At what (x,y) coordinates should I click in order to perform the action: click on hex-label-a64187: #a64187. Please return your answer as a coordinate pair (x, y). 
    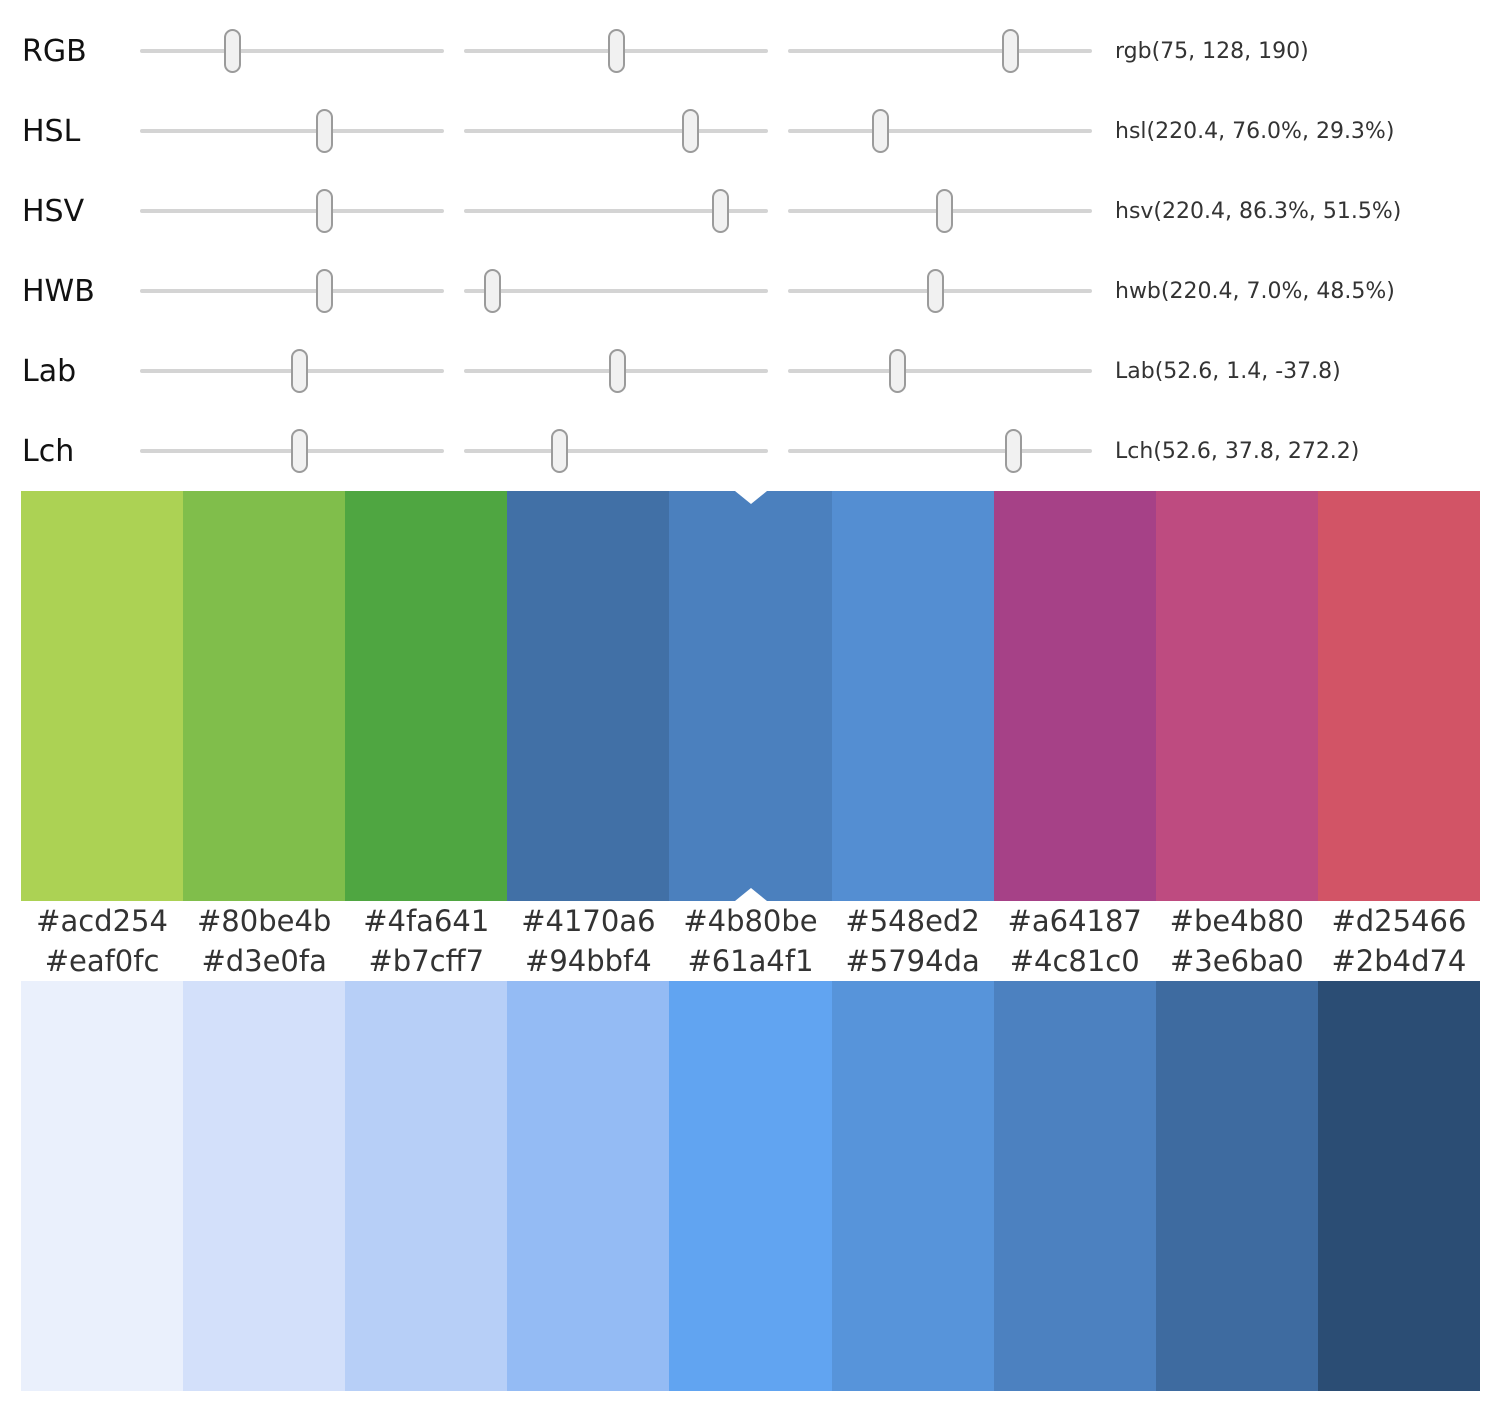
    Looking at the image, I should click on (1074, 921).